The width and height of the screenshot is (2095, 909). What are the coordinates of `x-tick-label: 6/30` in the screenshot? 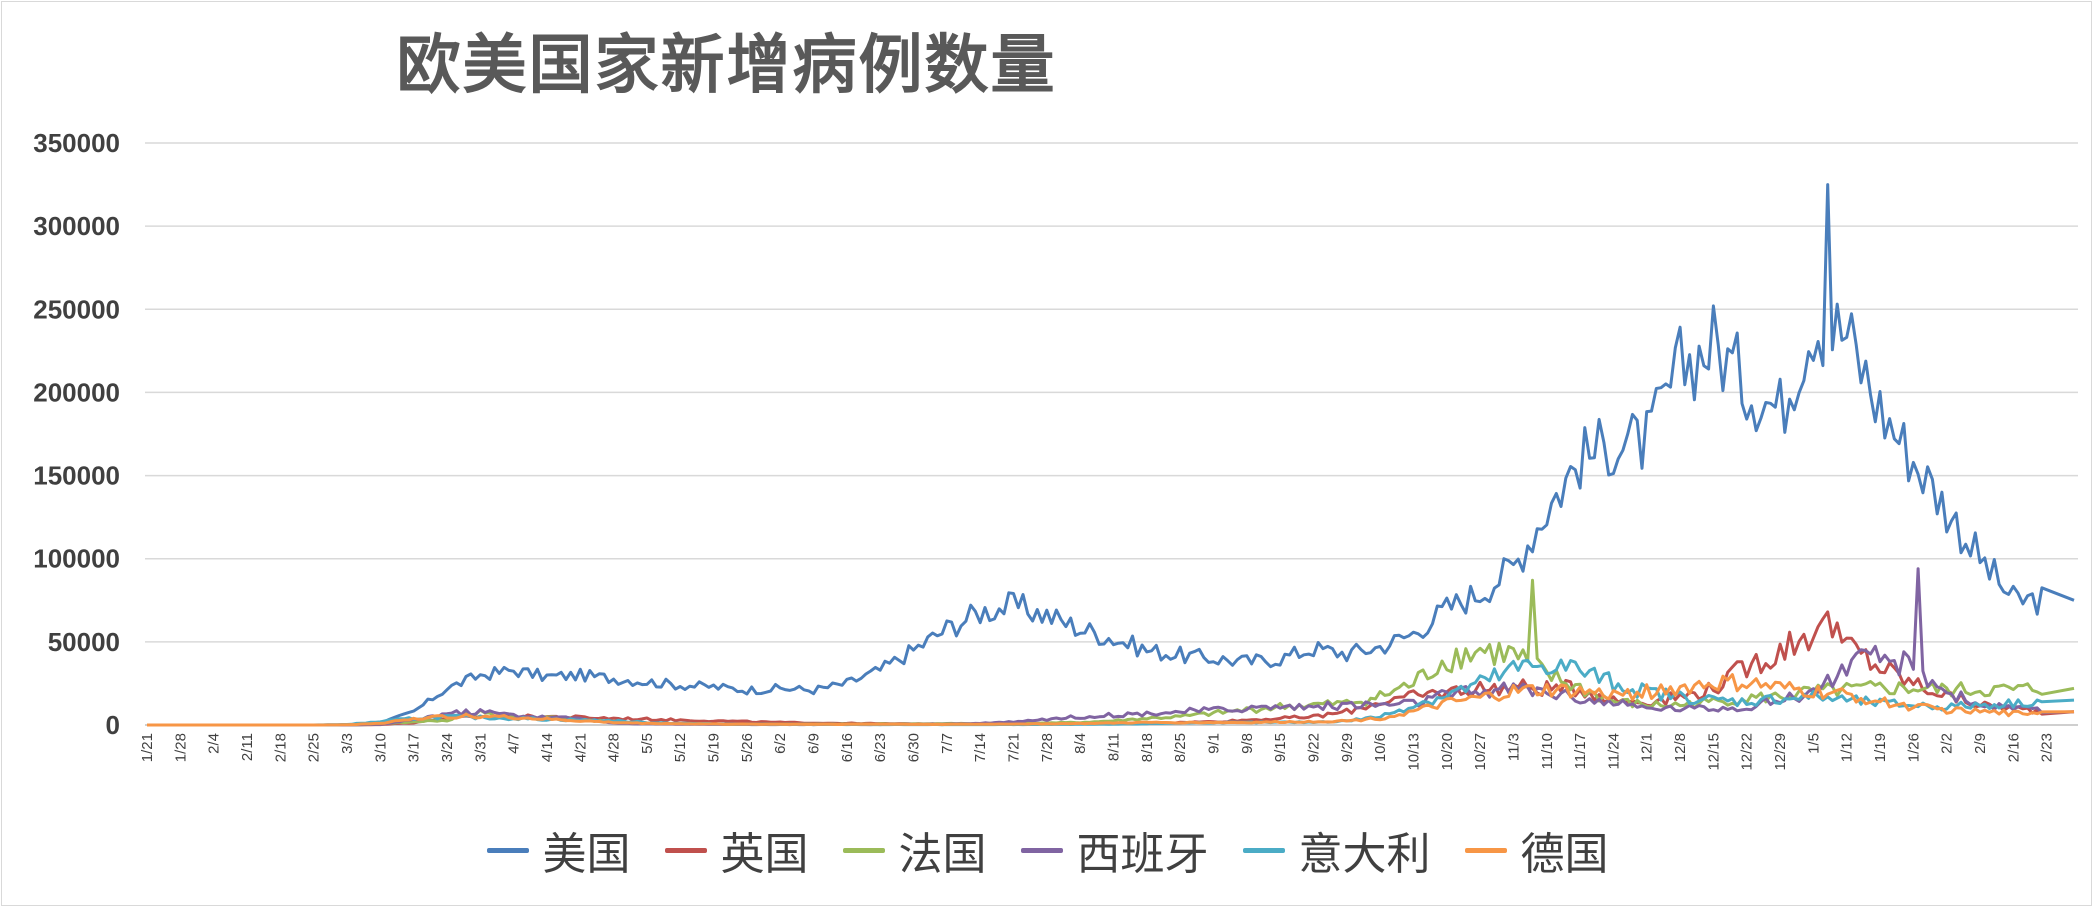 It's located at (914, 747).